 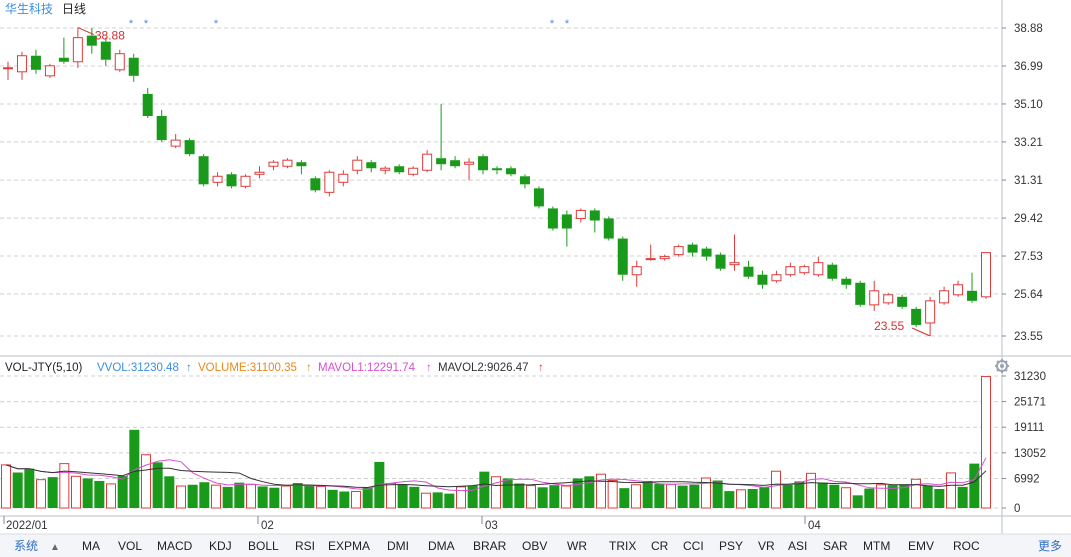 I want to click on volume-tick-label: 19111, so click(x=1029, y=428).